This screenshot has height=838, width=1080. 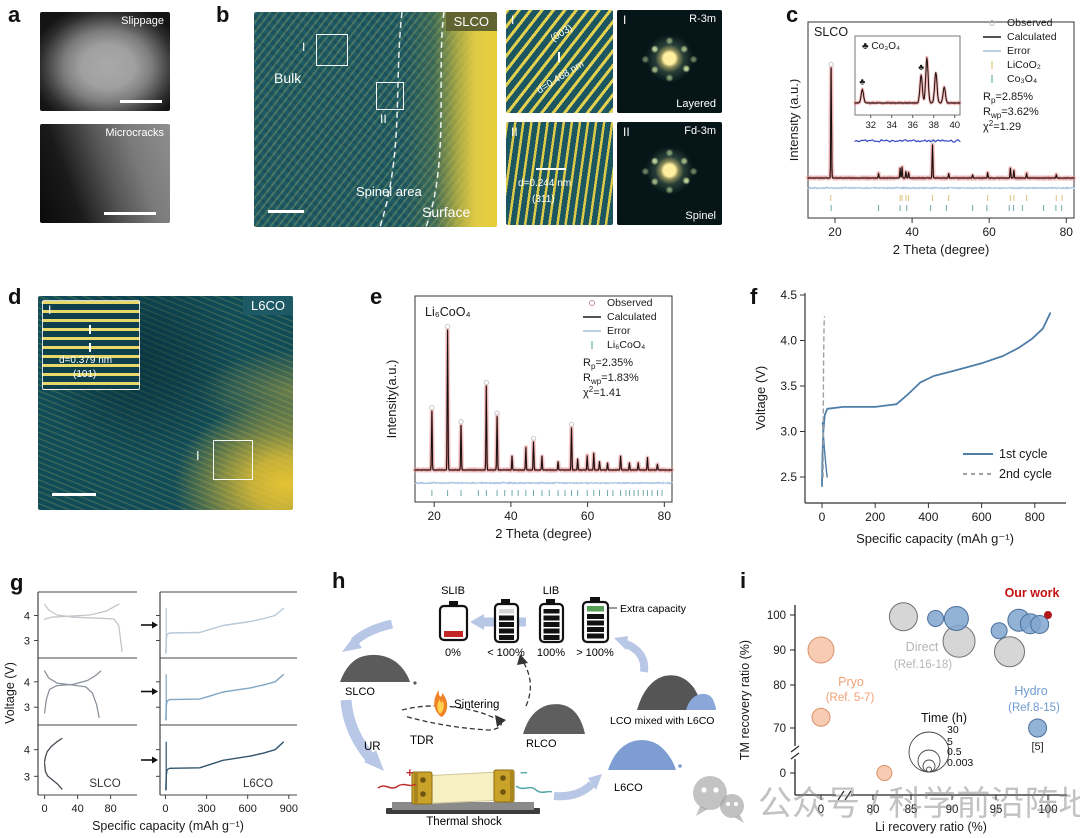 I want to click on subplot-label: L6CO, so click(x=258, y=784).